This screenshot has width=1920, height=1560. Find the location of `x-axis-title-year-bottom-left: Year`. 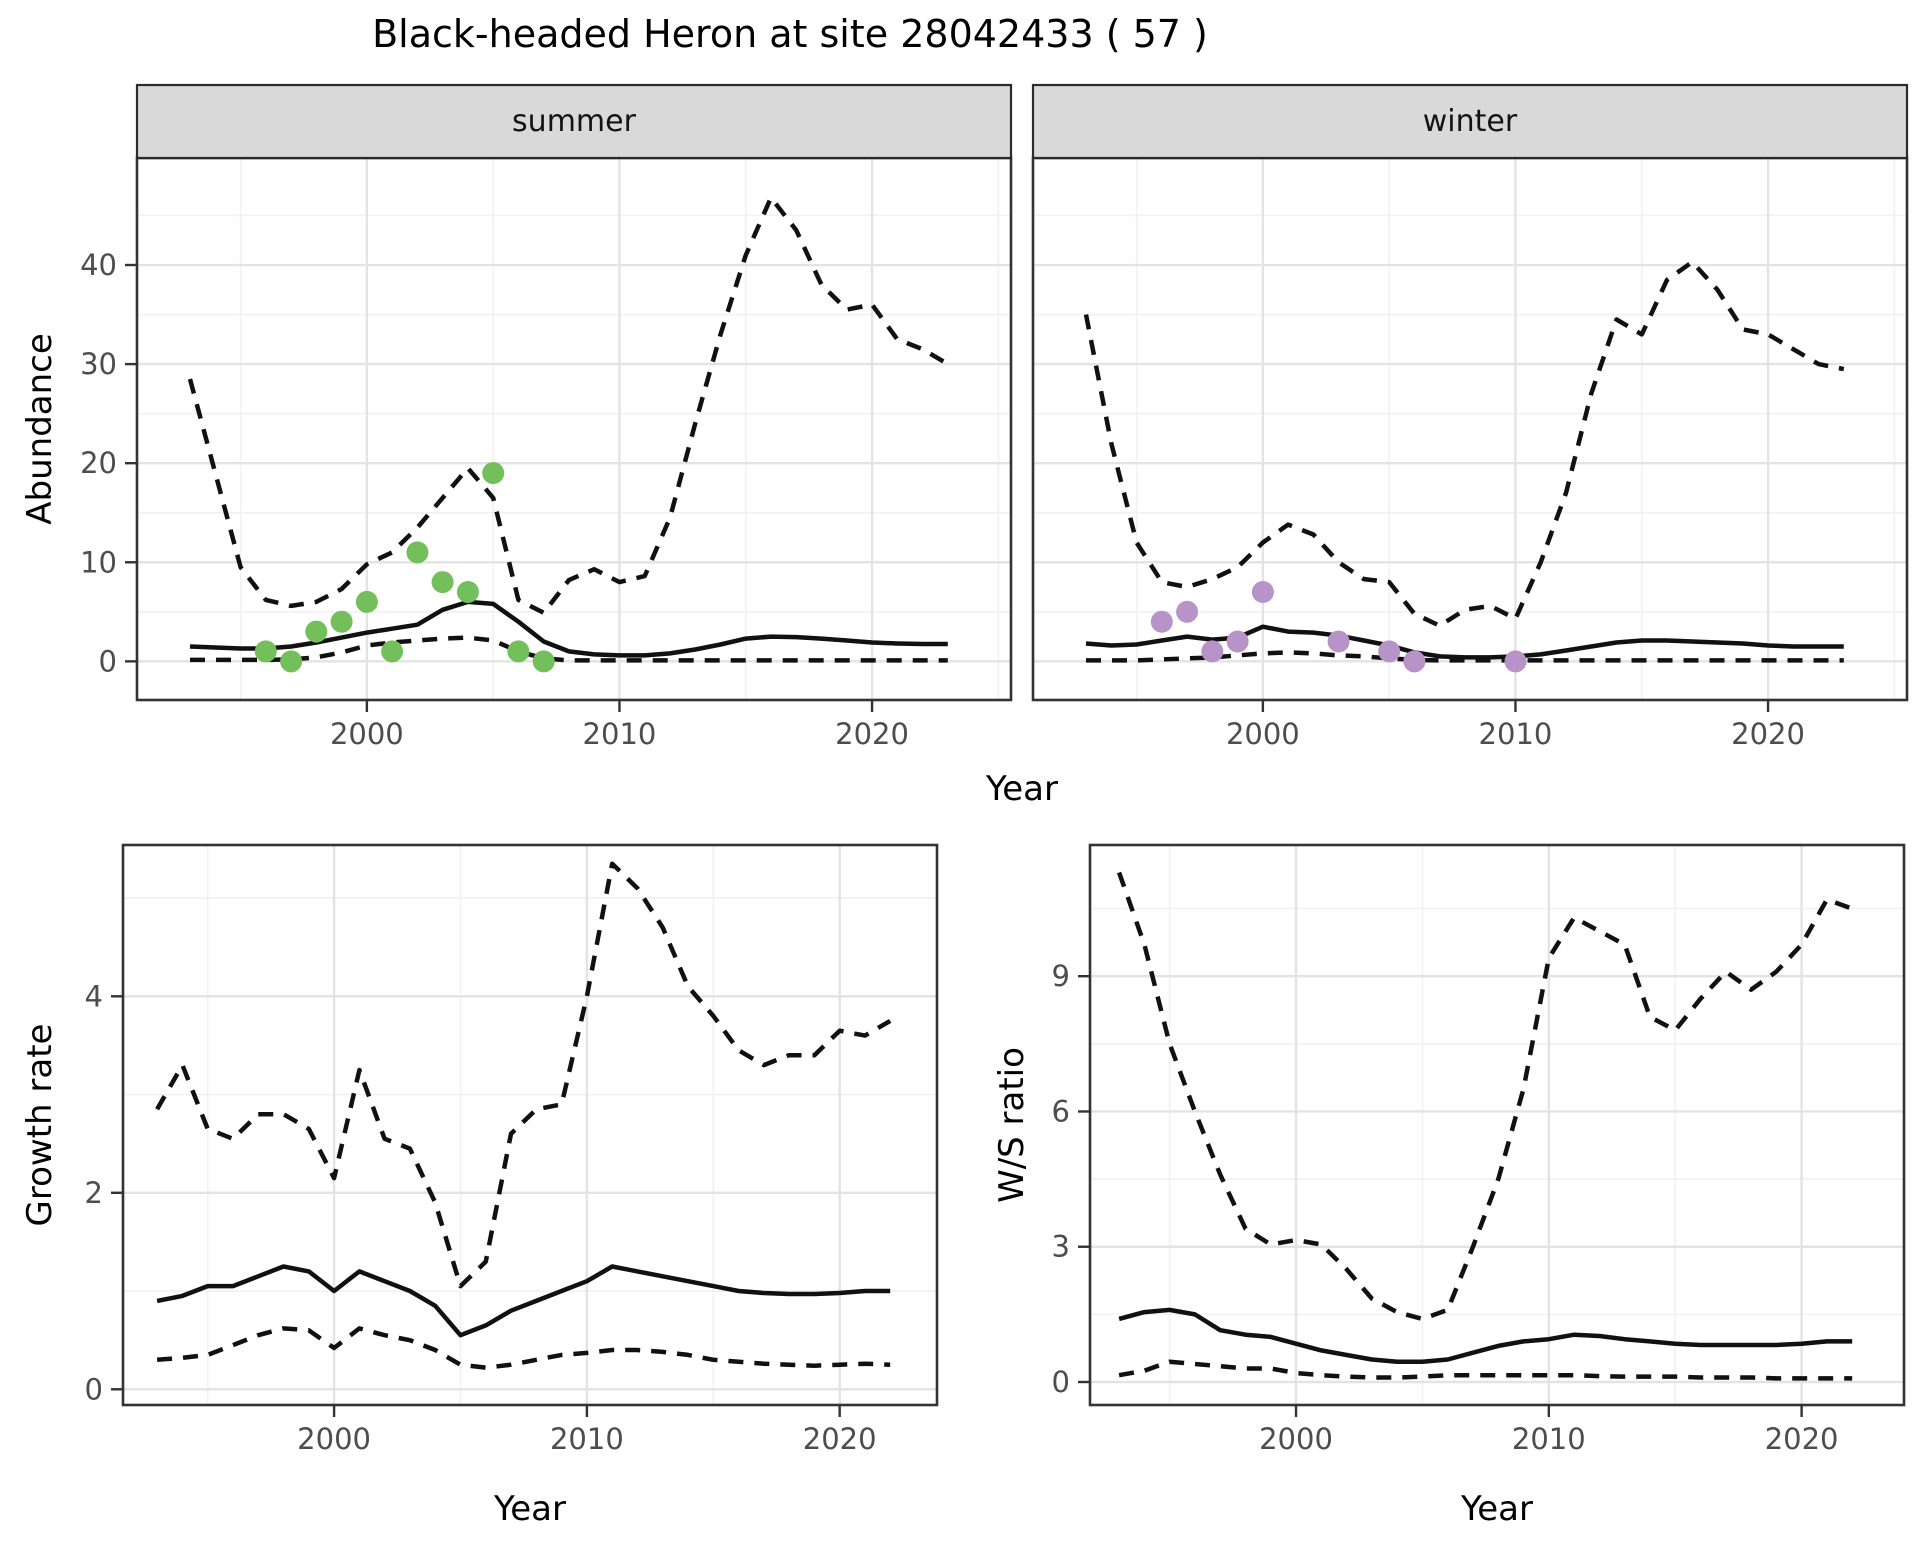

x-axis-title-year-bottom-left: Year is located at coordinates (529, 1509).